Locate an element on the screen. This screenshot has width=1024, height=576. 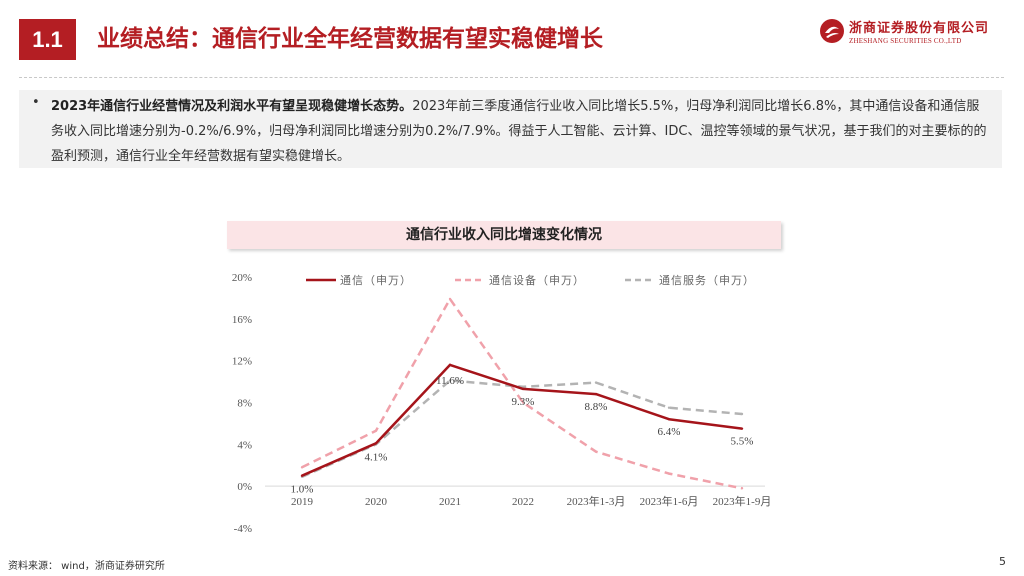
company-logo-icon is located at coordinates (832, 31).